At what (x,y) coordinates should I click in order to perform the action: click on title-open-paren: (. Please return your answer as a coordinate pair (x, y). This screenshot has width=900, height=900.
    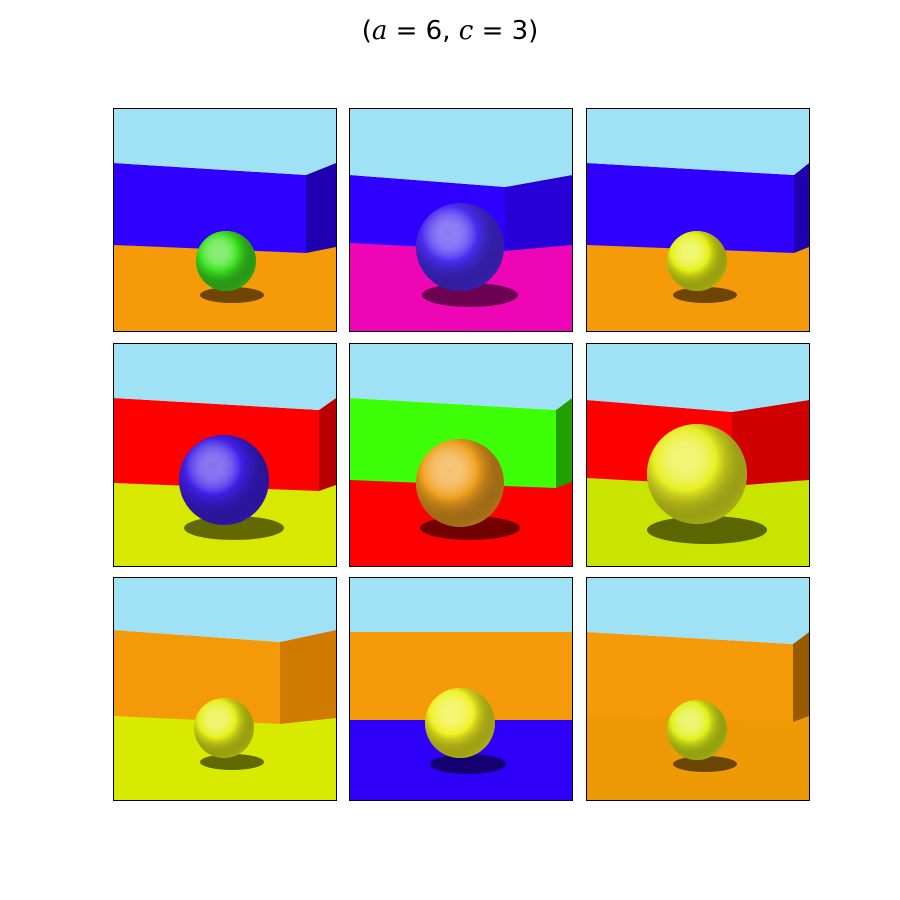
    Looking at the image, I should click on (366, 31).